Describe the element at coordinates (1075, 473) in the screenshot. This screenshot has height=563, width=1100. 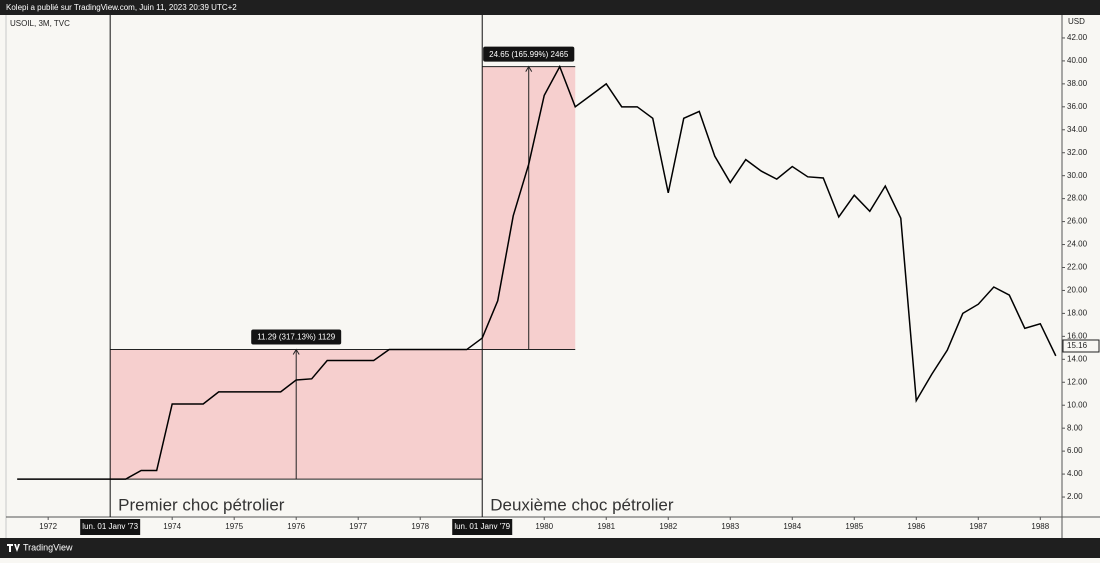
I see `y-tick-label: 4.00` at that location.